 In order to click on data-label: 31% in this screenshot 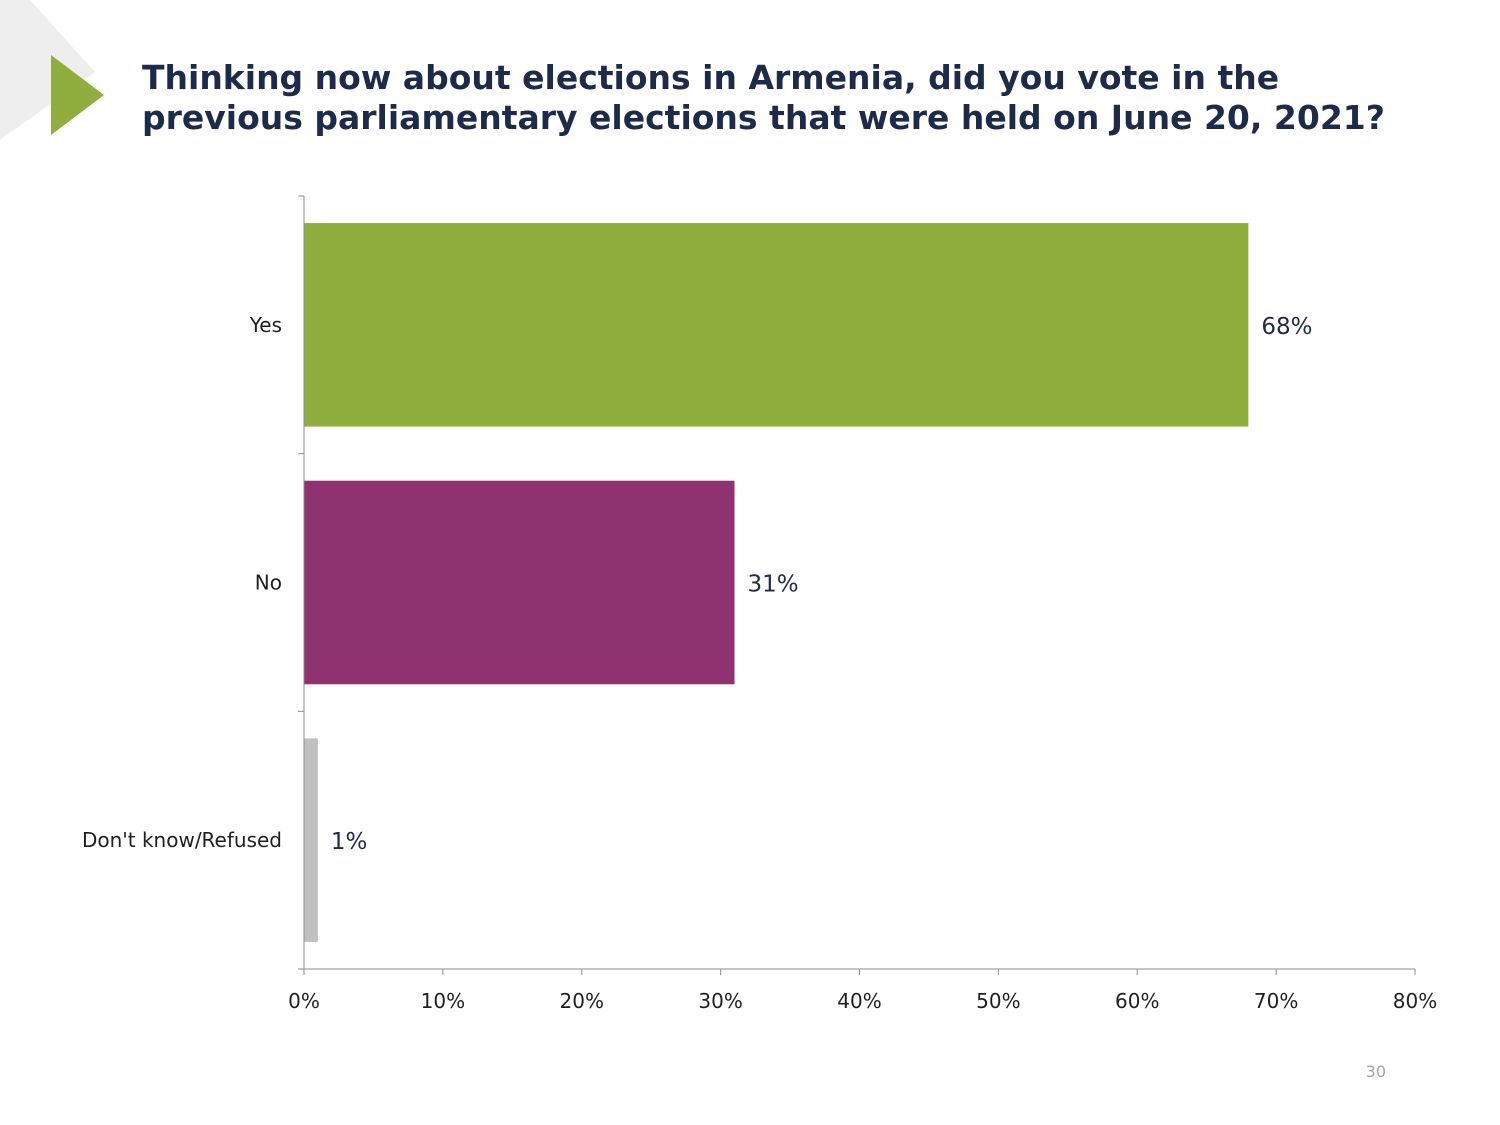, I will do `click(773, 585)`.